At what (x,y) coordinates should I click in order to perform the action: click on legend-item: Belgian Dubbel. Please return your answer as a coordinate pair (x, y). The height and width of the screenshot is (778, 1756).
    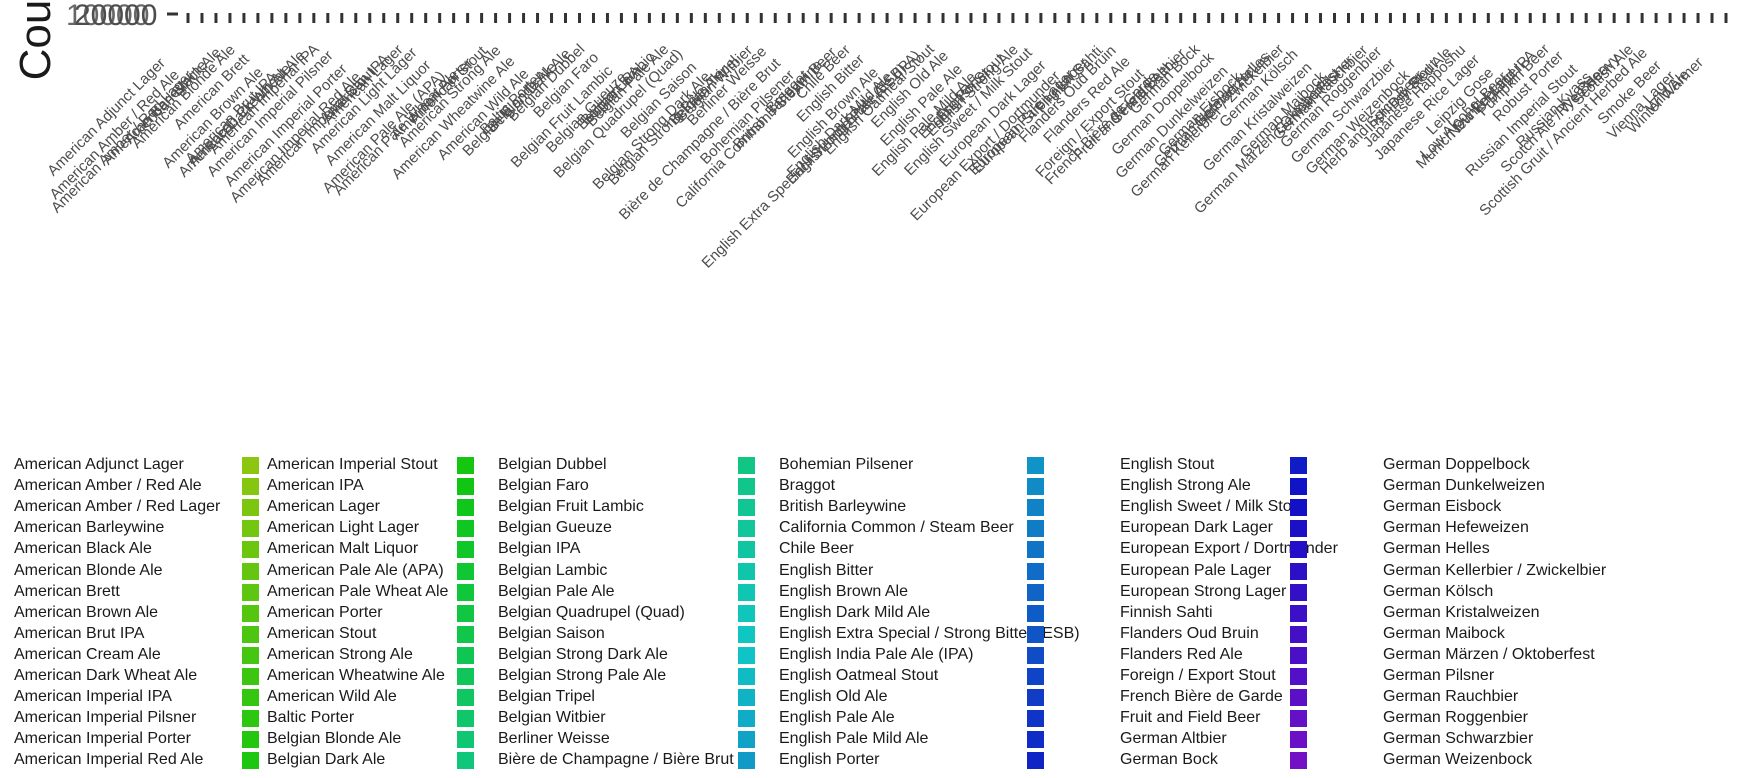
    Looking at the image, I should click on (683, 465).